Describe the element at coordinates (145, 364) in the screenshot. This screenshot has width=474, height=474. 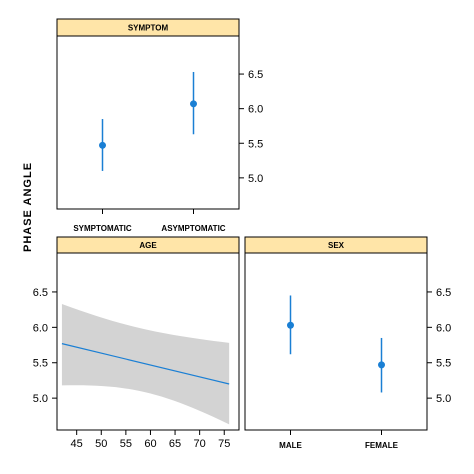
I see `fit-line` at that location.